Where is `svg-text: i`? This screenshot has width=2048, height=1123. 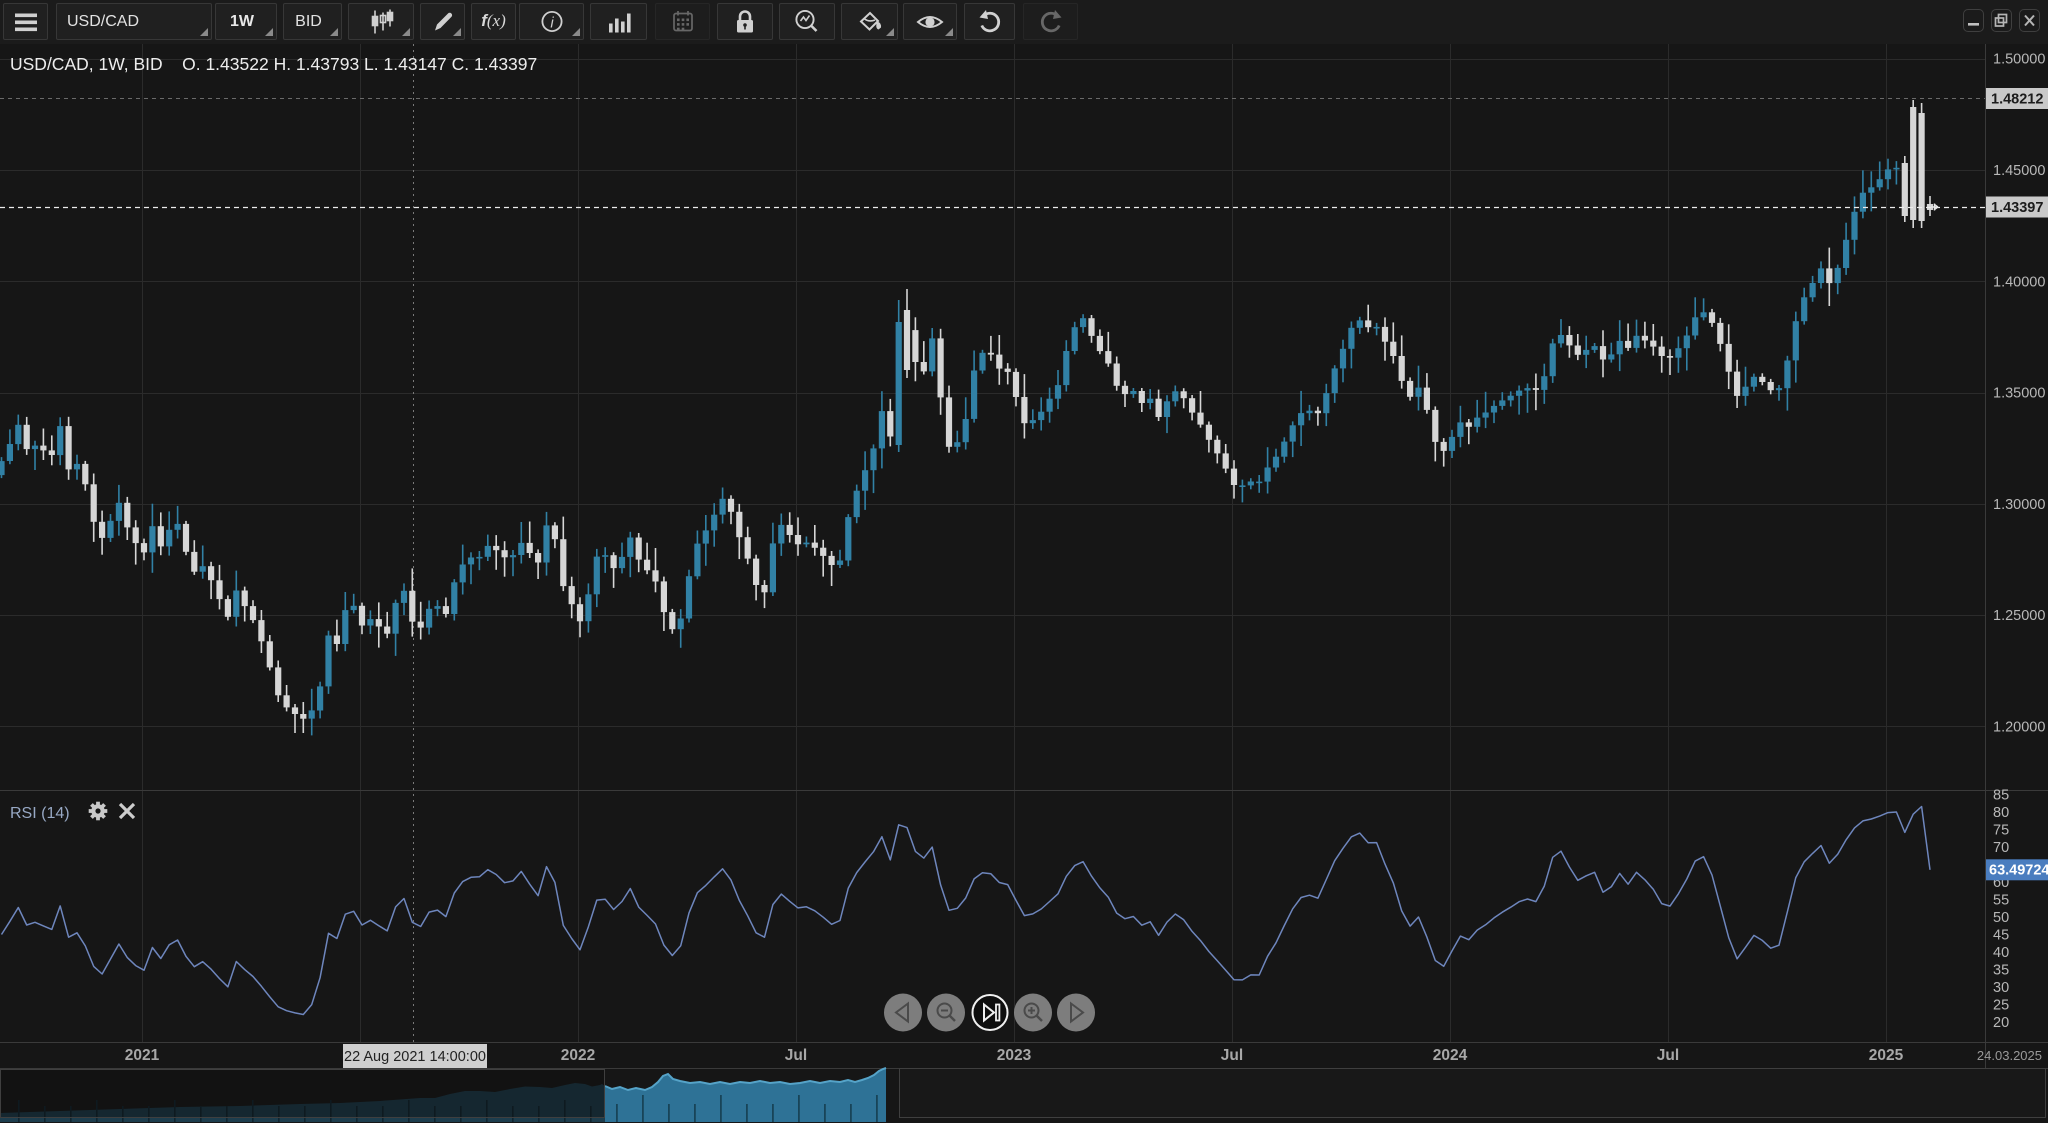
svg-text: i is located at coordinates (552, 22).